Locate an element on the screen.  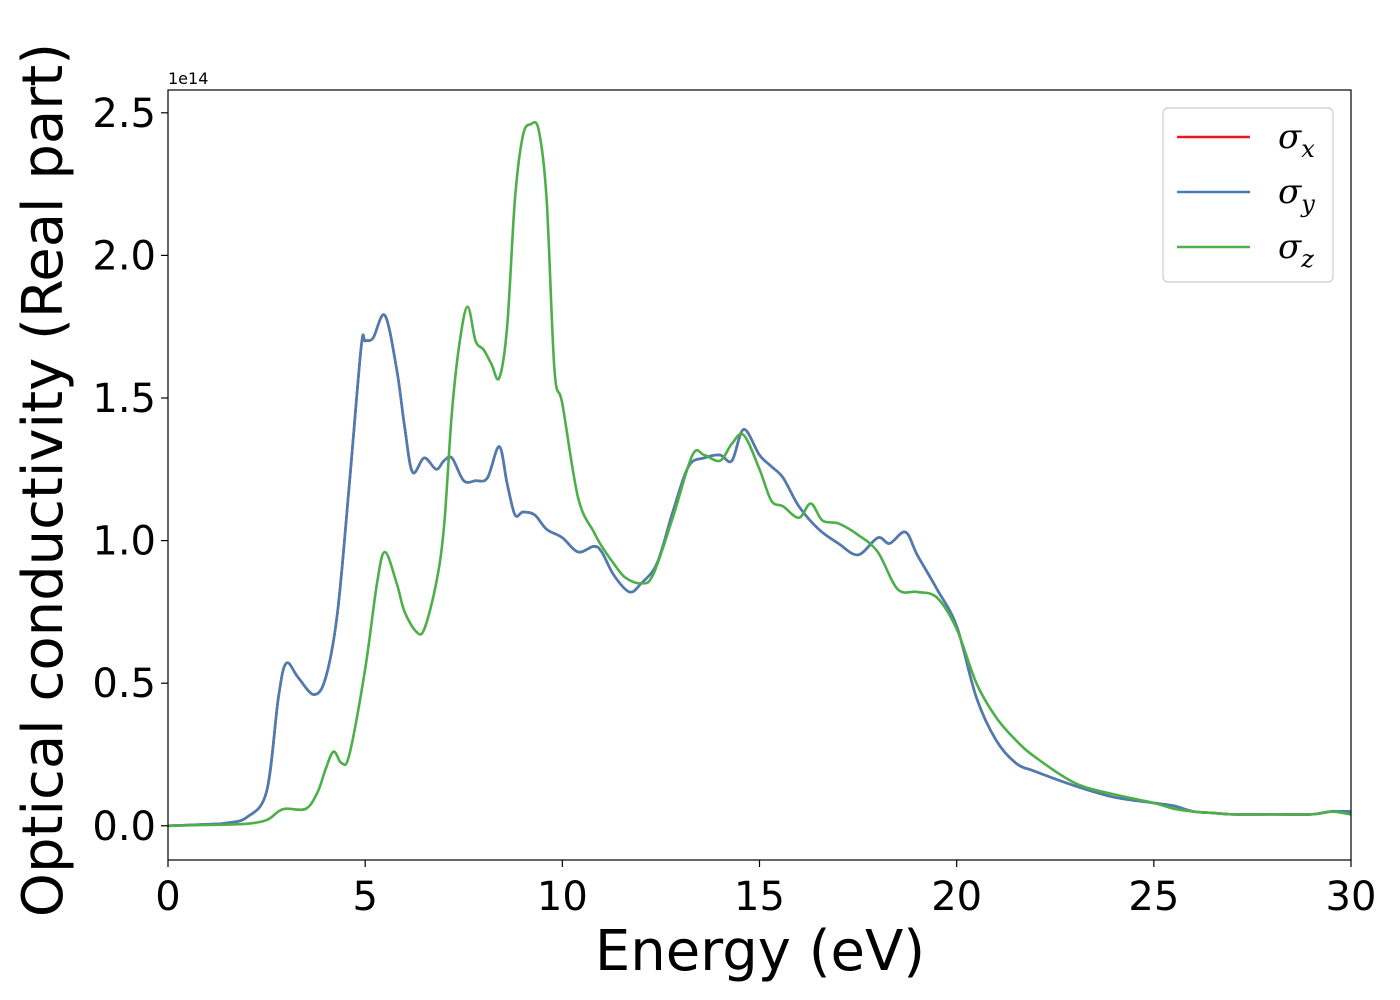
x-axis-title: Energy (eV) is located at coordinates (760, 951).